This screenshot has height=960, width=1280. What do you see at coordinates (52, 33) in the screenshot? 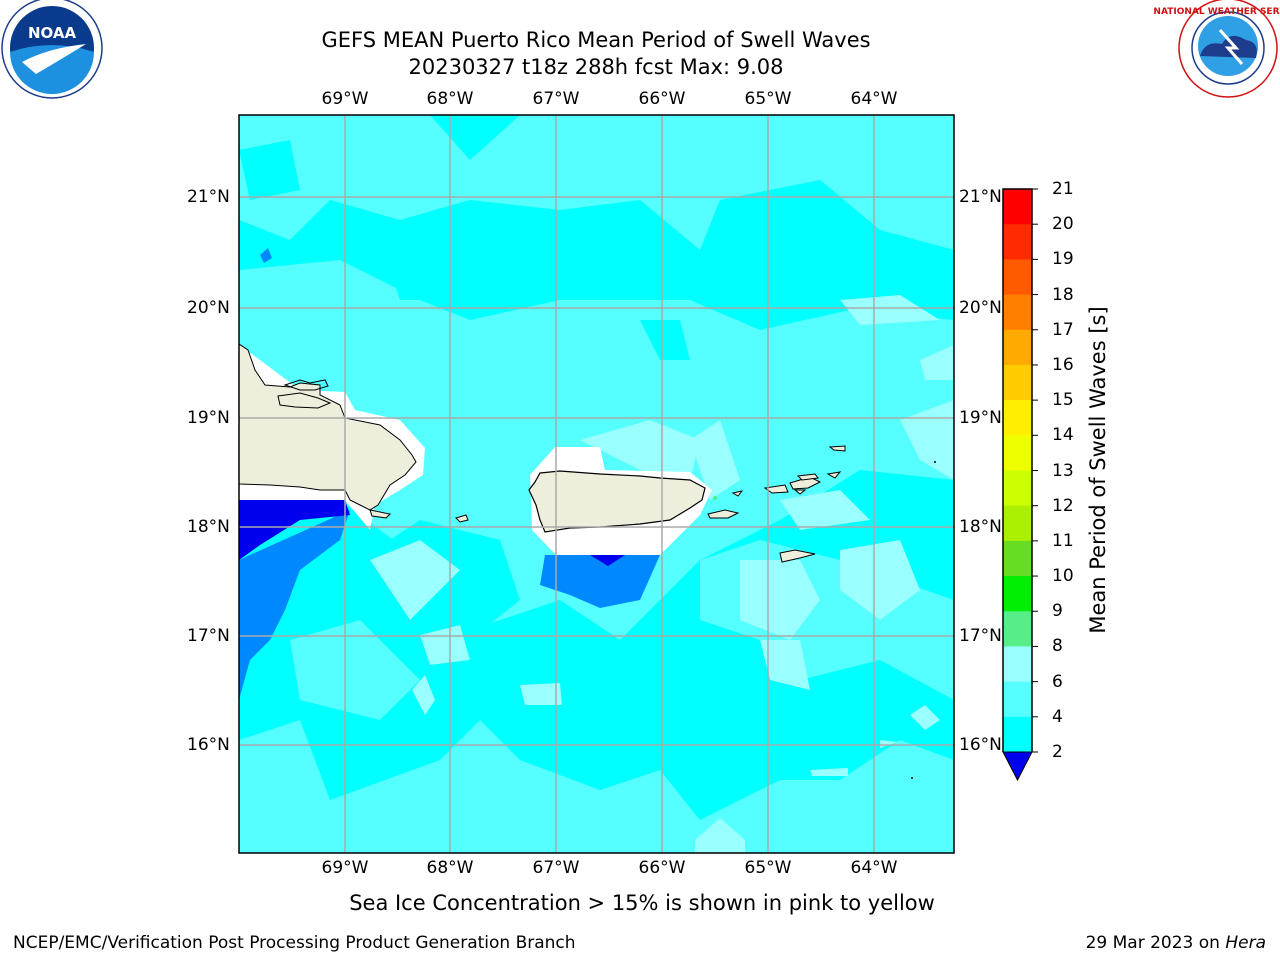
I see `noaa-logo-text: NOAA` at bounding box center [52, 33].